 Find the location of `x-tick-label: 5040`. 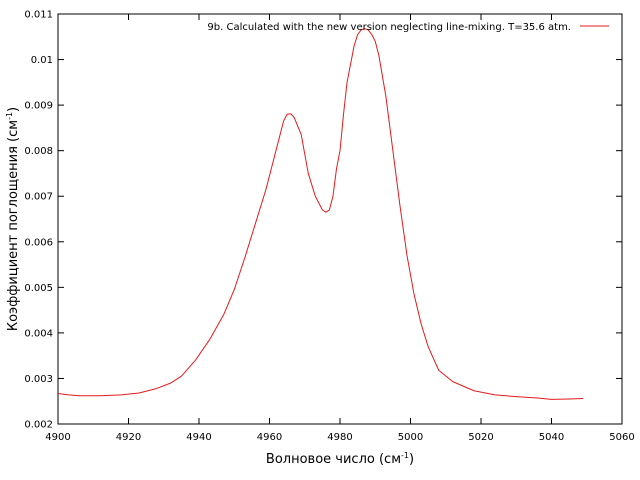

x-tick-label: 5040 is located at coordinates (551, 437).